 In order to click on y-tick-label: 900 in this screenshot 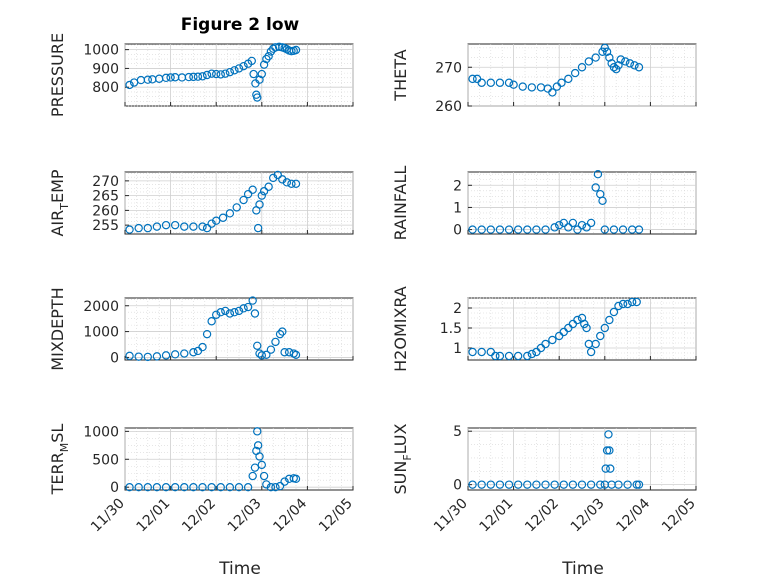, I will do `click(105, 69)`.